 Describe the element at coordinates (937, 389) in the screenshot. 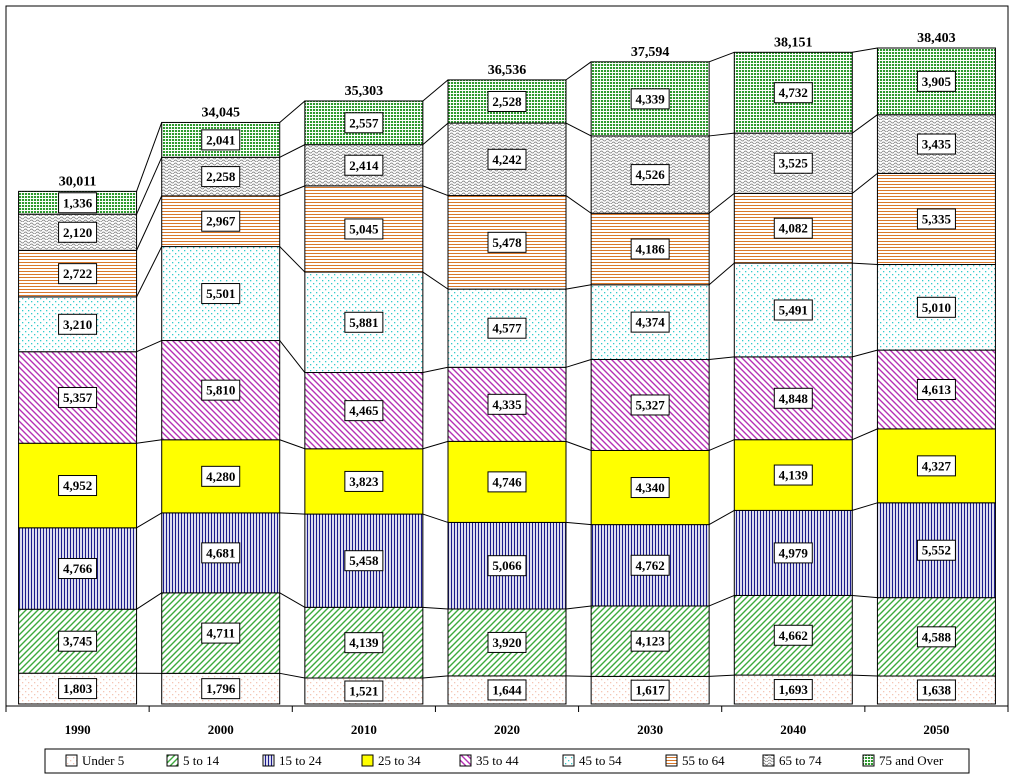

I see `data-label: 4,613` at that location.